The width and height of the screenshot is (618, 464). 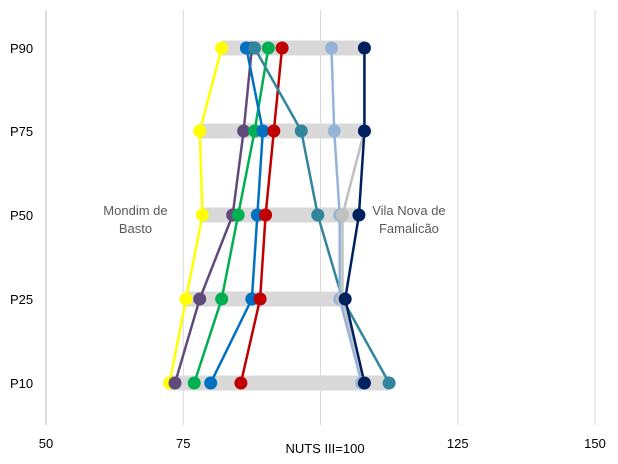 I want to click on point-series-1-p50, so click(x=202, y=215).